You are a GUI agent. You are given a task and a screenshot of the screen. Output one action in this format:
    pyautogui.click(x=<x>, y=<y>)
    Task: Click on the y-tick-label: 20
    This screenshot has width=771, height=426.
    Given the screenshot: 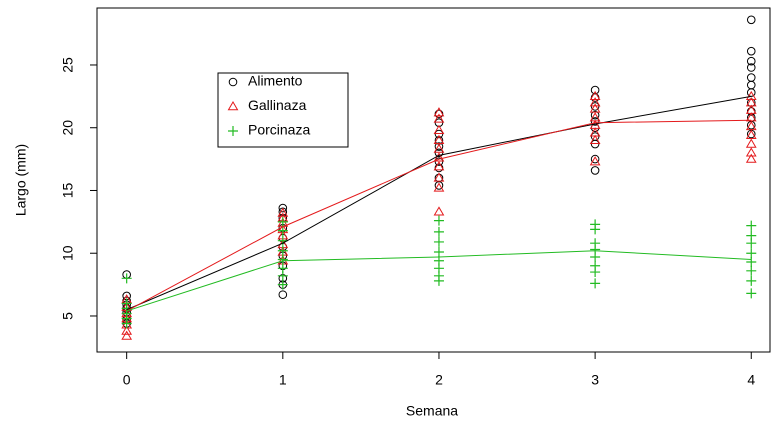 What is the action you would take?
    pyautogui.click(x=68, y=128)
    